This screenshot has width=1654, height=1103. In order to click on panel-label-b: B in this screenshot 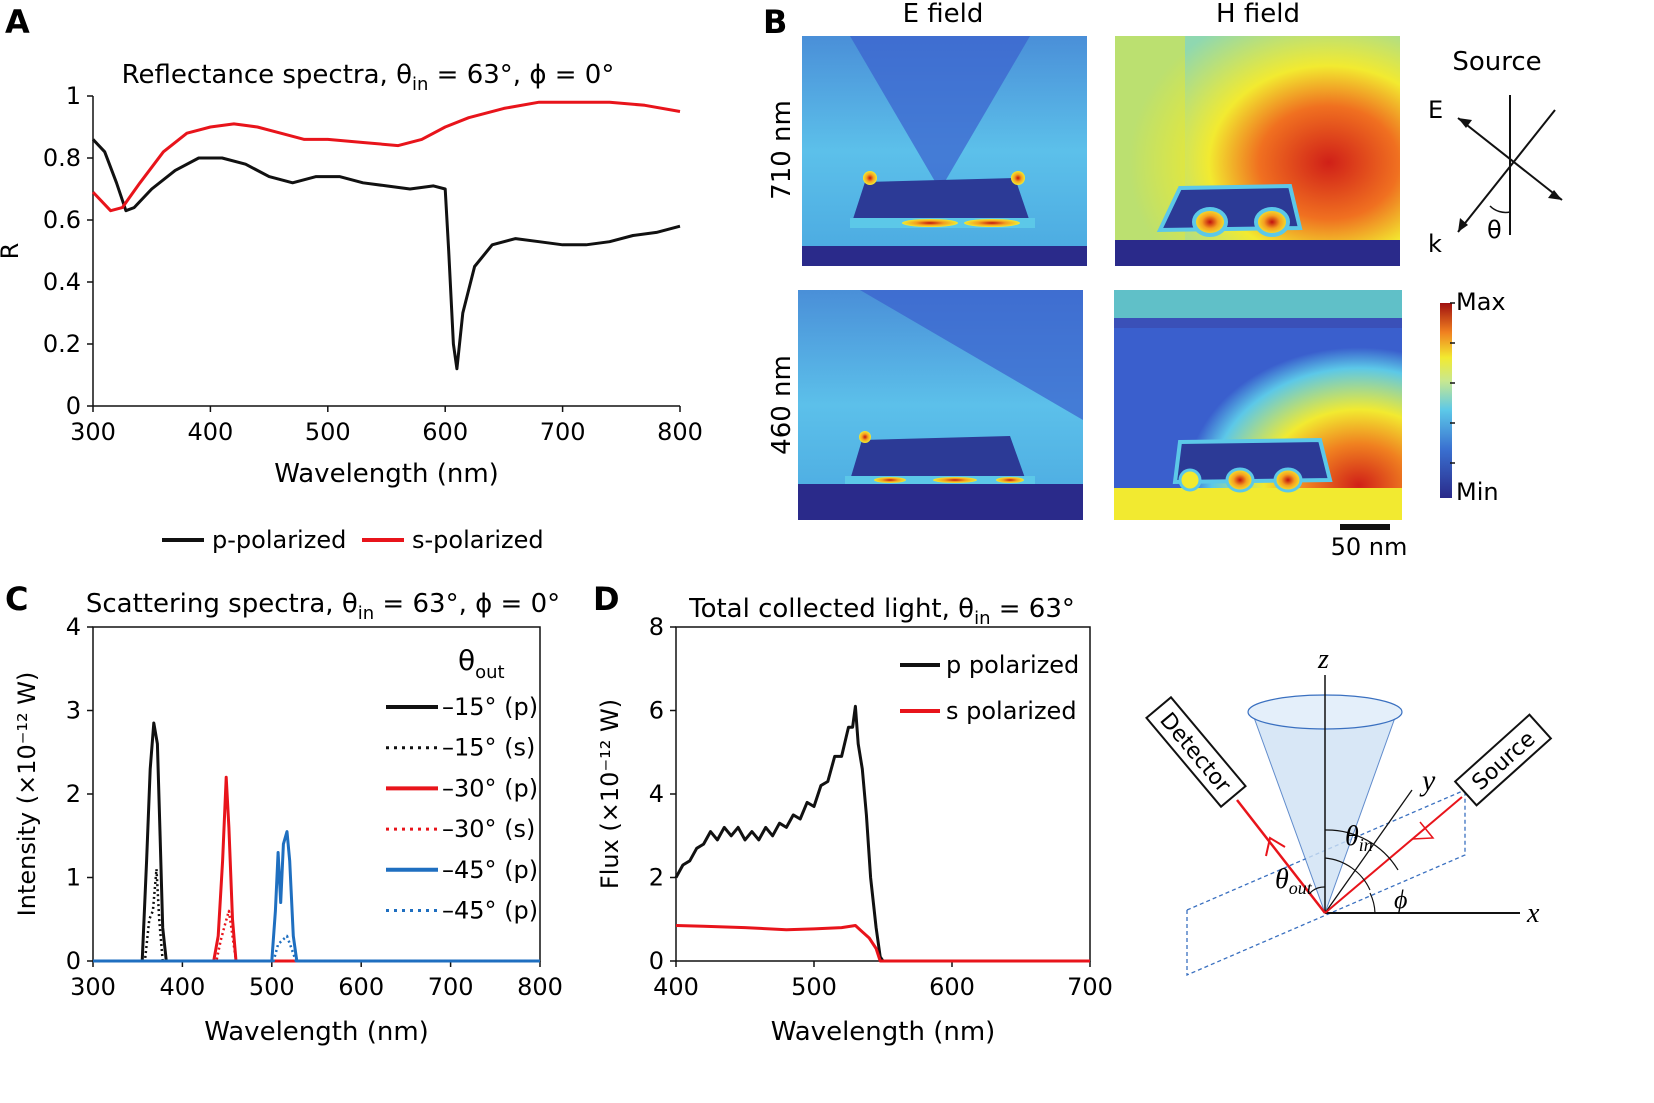, I will do `click(775, 22)`.